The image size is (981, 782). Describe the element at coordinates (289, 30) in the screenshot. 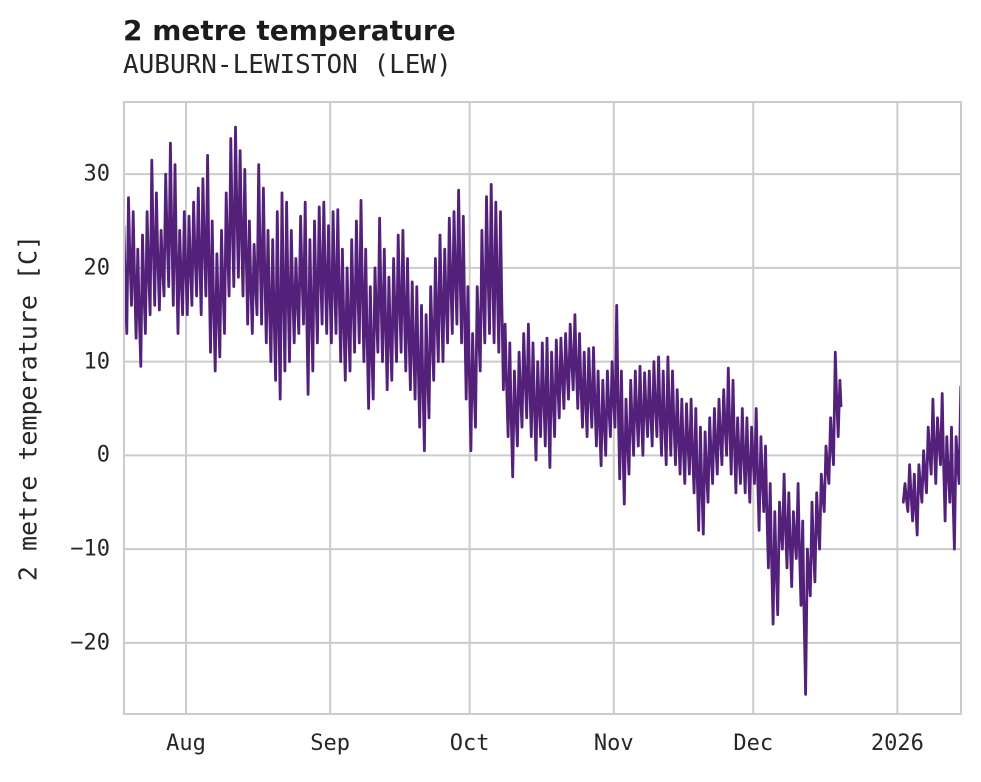

I see `chart-title: 2 metre temperature` at that location.